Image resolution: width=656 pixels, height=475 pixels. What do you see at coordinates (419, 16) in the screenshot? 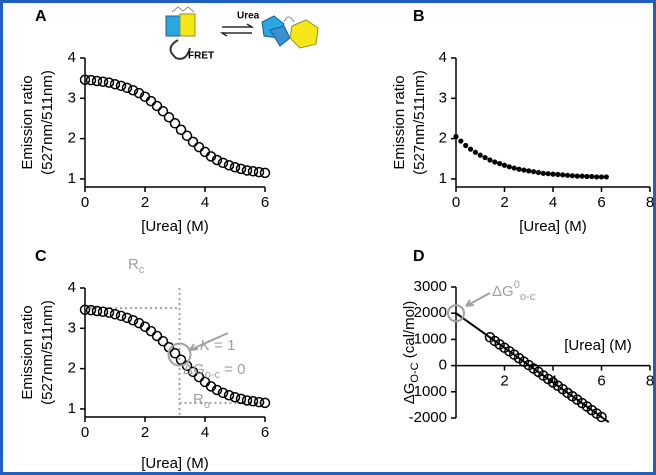
I see `panel-label: B` at bounding box center [419, 16].